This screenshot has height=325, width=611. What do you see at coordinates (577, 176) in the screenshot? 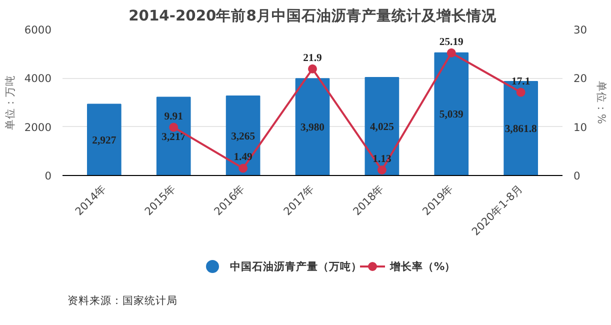
I see `y2-tick-label: 0` at bounding box center [577, 176].